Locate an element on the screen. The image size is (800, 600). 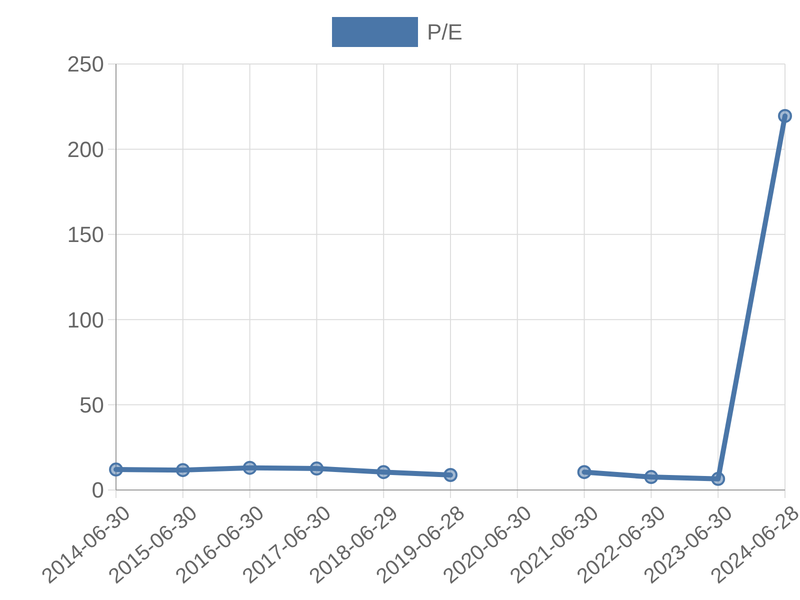
y-tick-label: 50 is located at coordinates (92, 405).